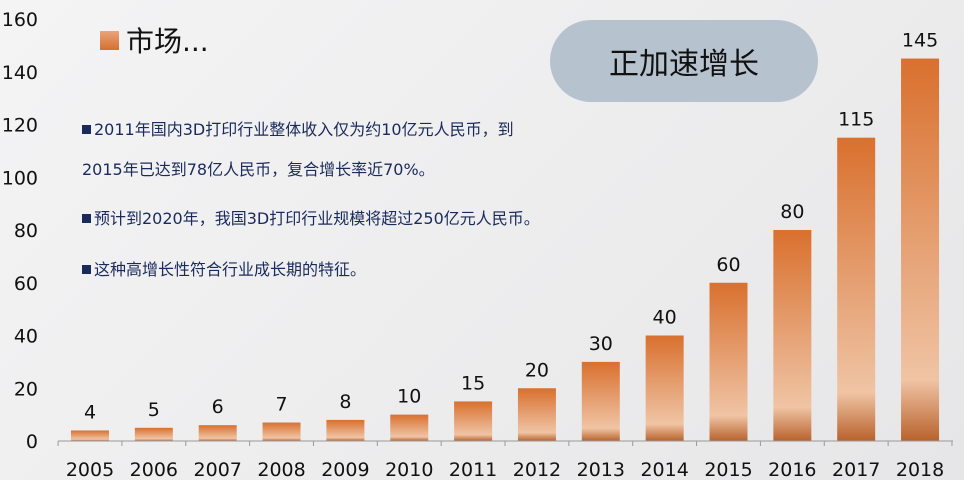 This screenshot has height=480, width=964. What do you see at coordinates (537, 469) in the screenshot?
I see `x-tick-label: 2012` at bounding box center [537, 469].